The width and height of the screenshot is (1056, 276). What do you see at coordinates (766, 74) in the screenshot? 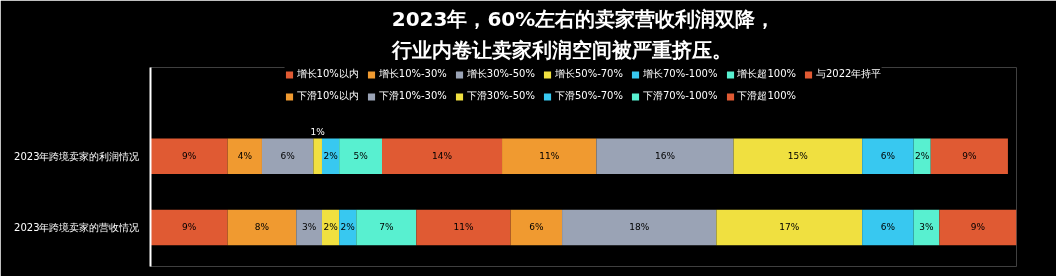
I see `legend-label: 增长超100%` at bounding box center [766, 74].